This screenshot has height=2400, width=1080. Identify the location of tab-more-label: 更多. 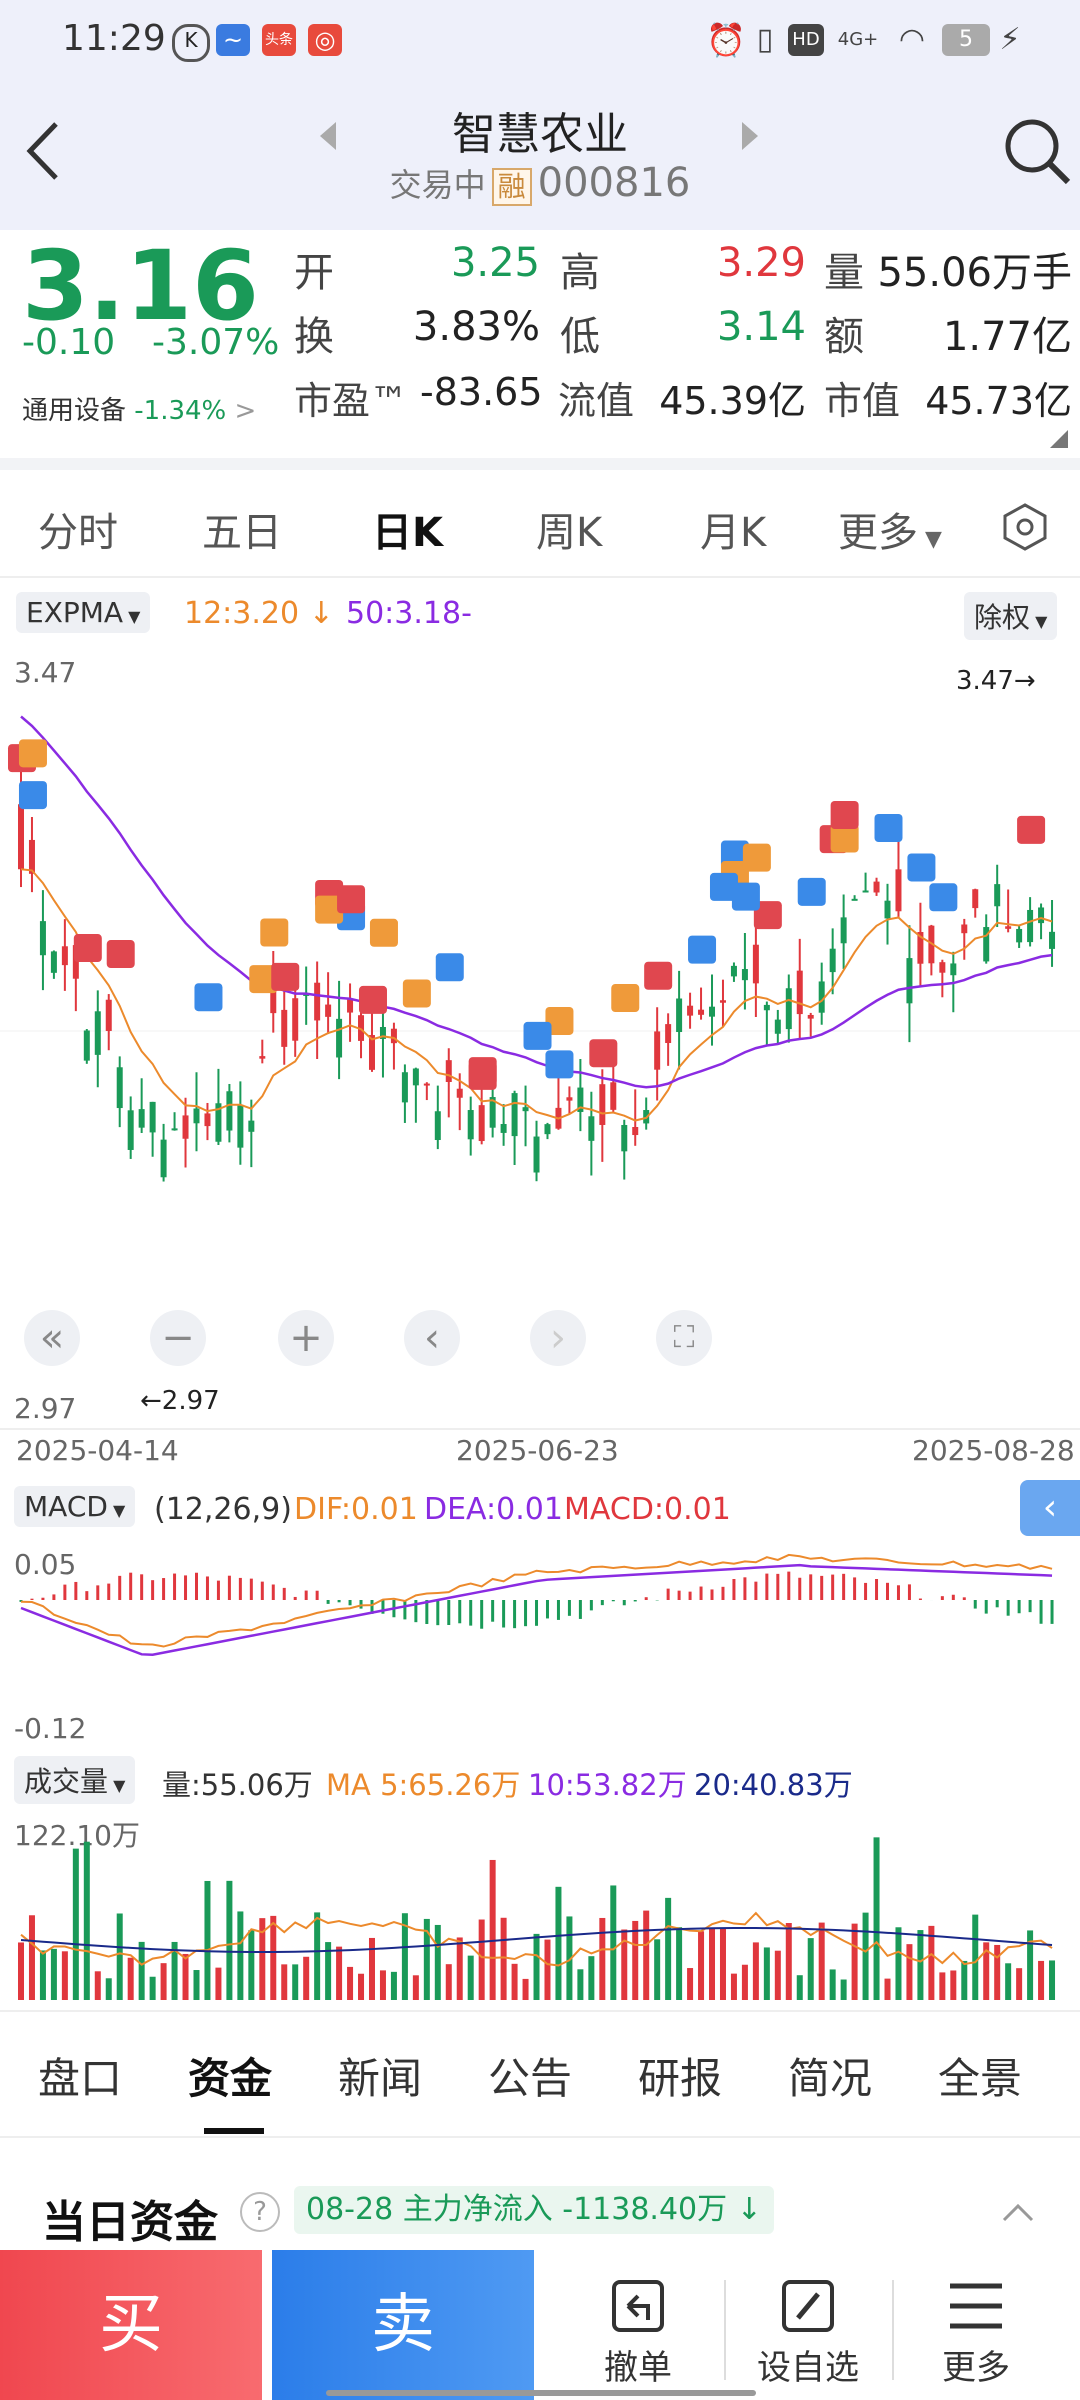
(878, 533).